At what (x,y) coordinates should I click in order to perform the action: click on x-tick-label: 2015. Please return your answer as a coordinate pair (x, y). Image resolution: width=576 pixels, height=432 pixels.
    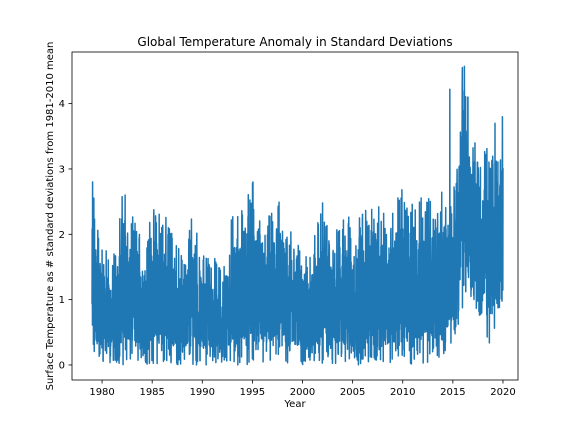
    Looking at the image, I should click on (452, 392).